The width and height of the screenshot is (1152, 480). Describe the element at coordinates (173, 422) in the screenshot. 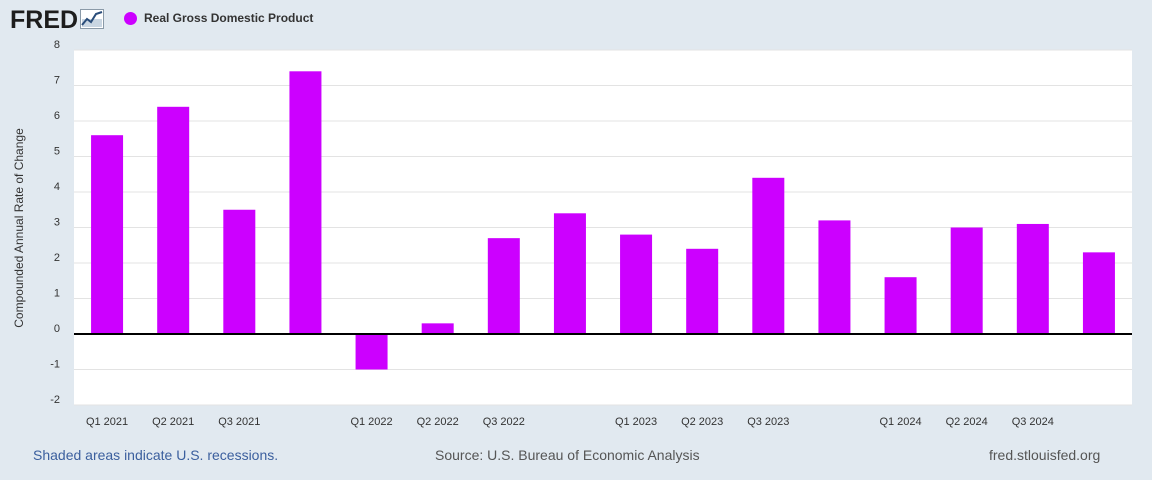

I see `x-tick-label: Q2 2021` at that location.